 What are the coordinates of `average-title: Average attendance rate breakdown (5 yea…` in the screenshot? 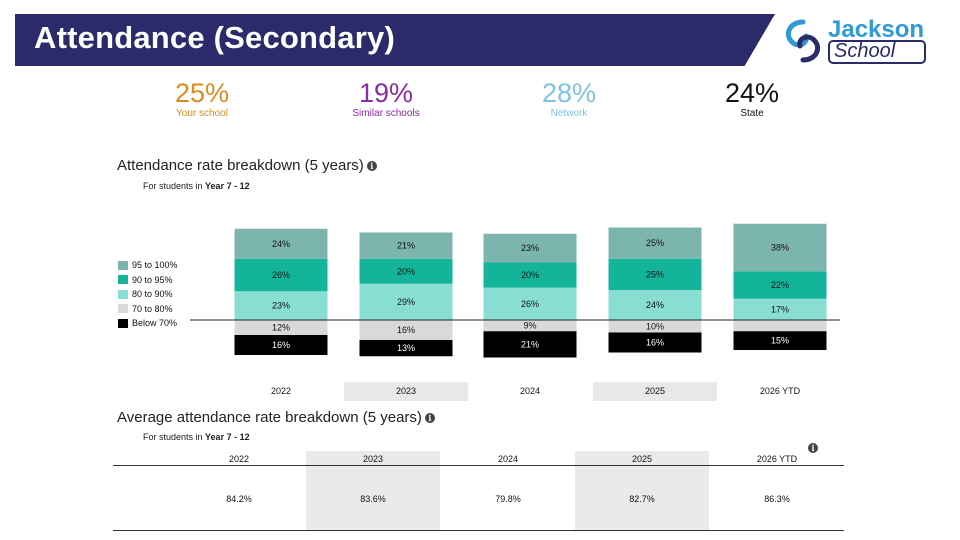 It's located at (269, 417).